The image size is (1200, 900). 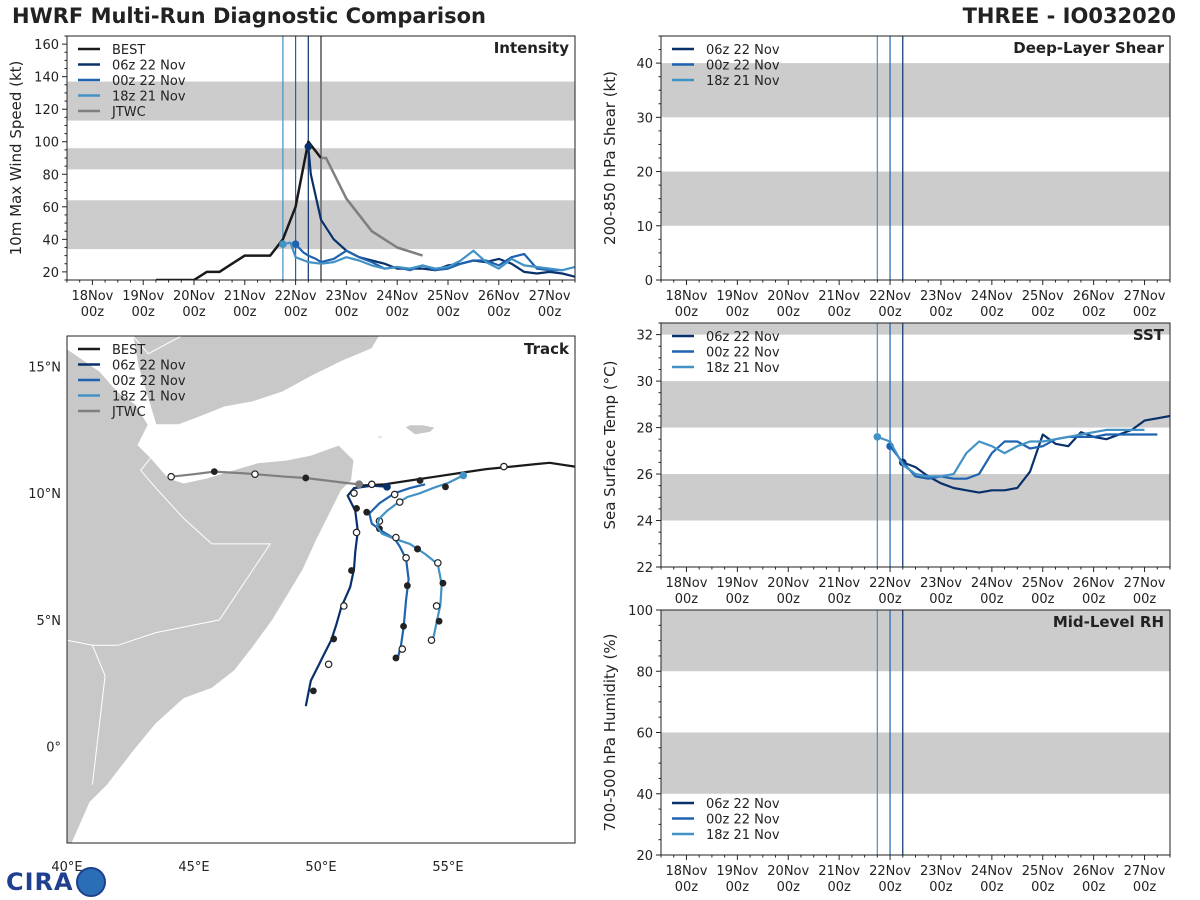 What do you see at coordinates (16, 158) in the screenshot?
I see `y-axis-label: 10m Max Wind Speed (kt)` at bounding box center [16, 158].